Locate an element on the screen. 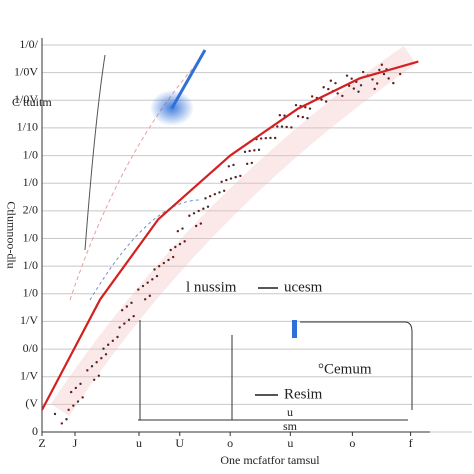 The width and height of the screenshot is (474, 474). x-axis-label: One mcfatfor tamsul is located at coordinates (270, 460).